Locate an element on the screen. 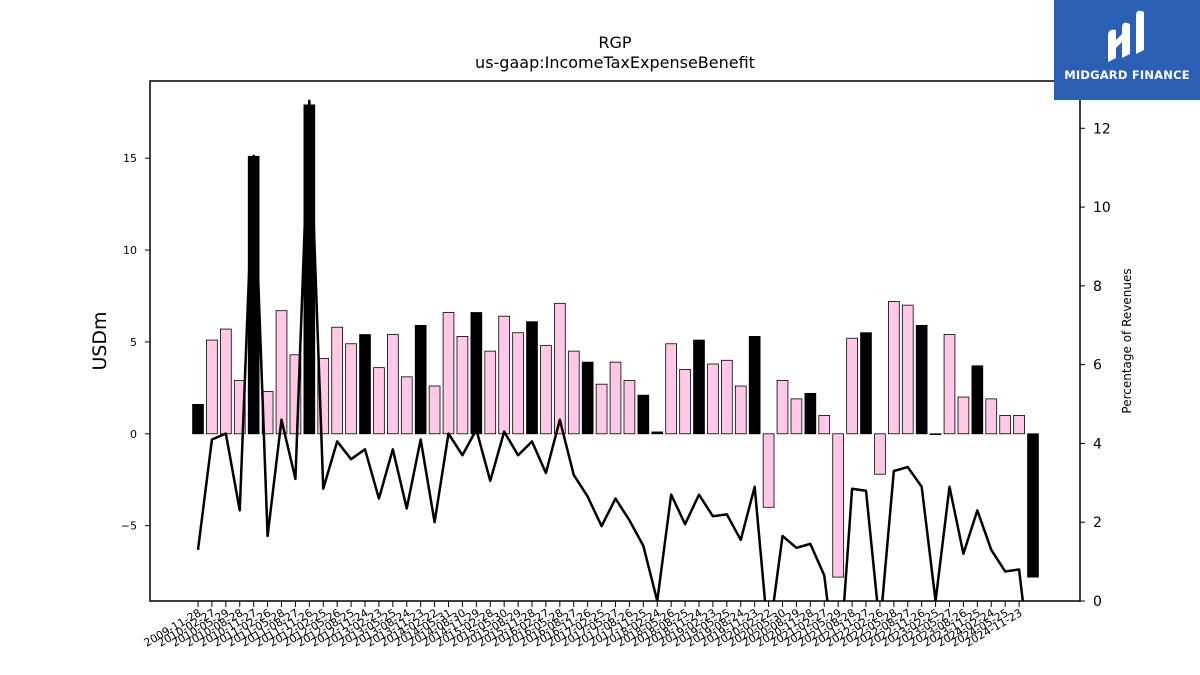 The width and height of the screenshot is (1200, 675). brand-name: MIDGARD FINANCE is located at coordinates (1127, 75).